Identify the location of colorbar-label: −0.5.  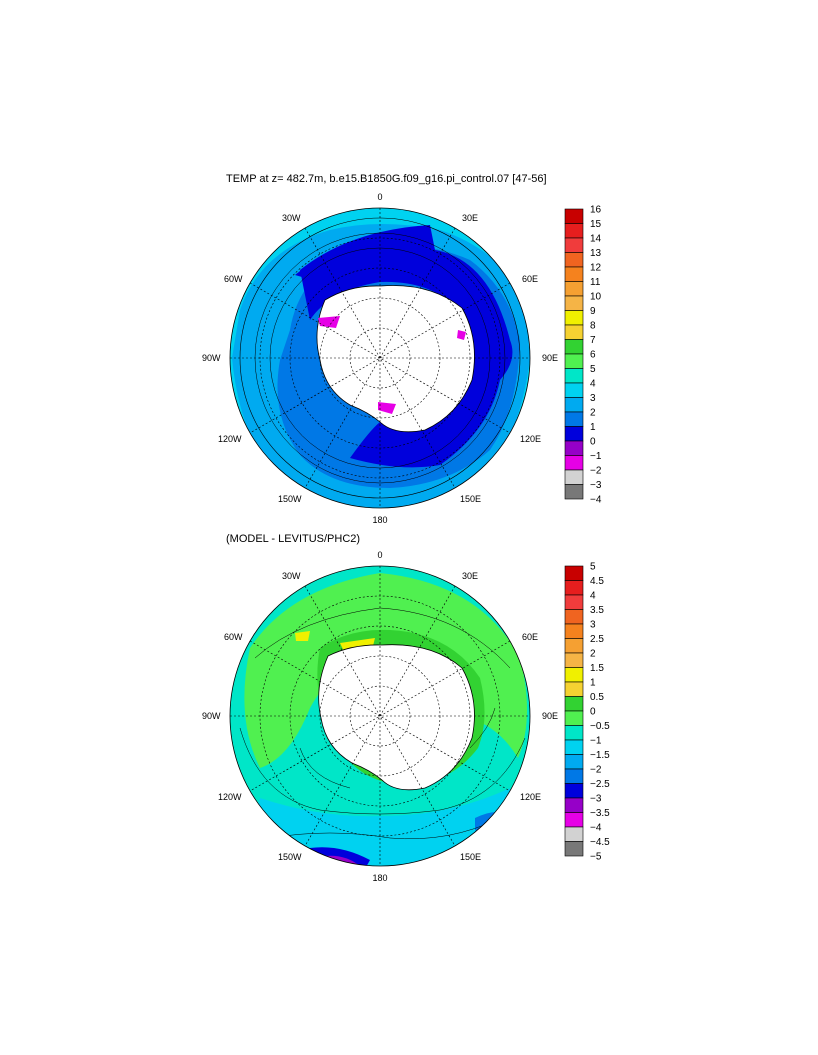
(600, 726).